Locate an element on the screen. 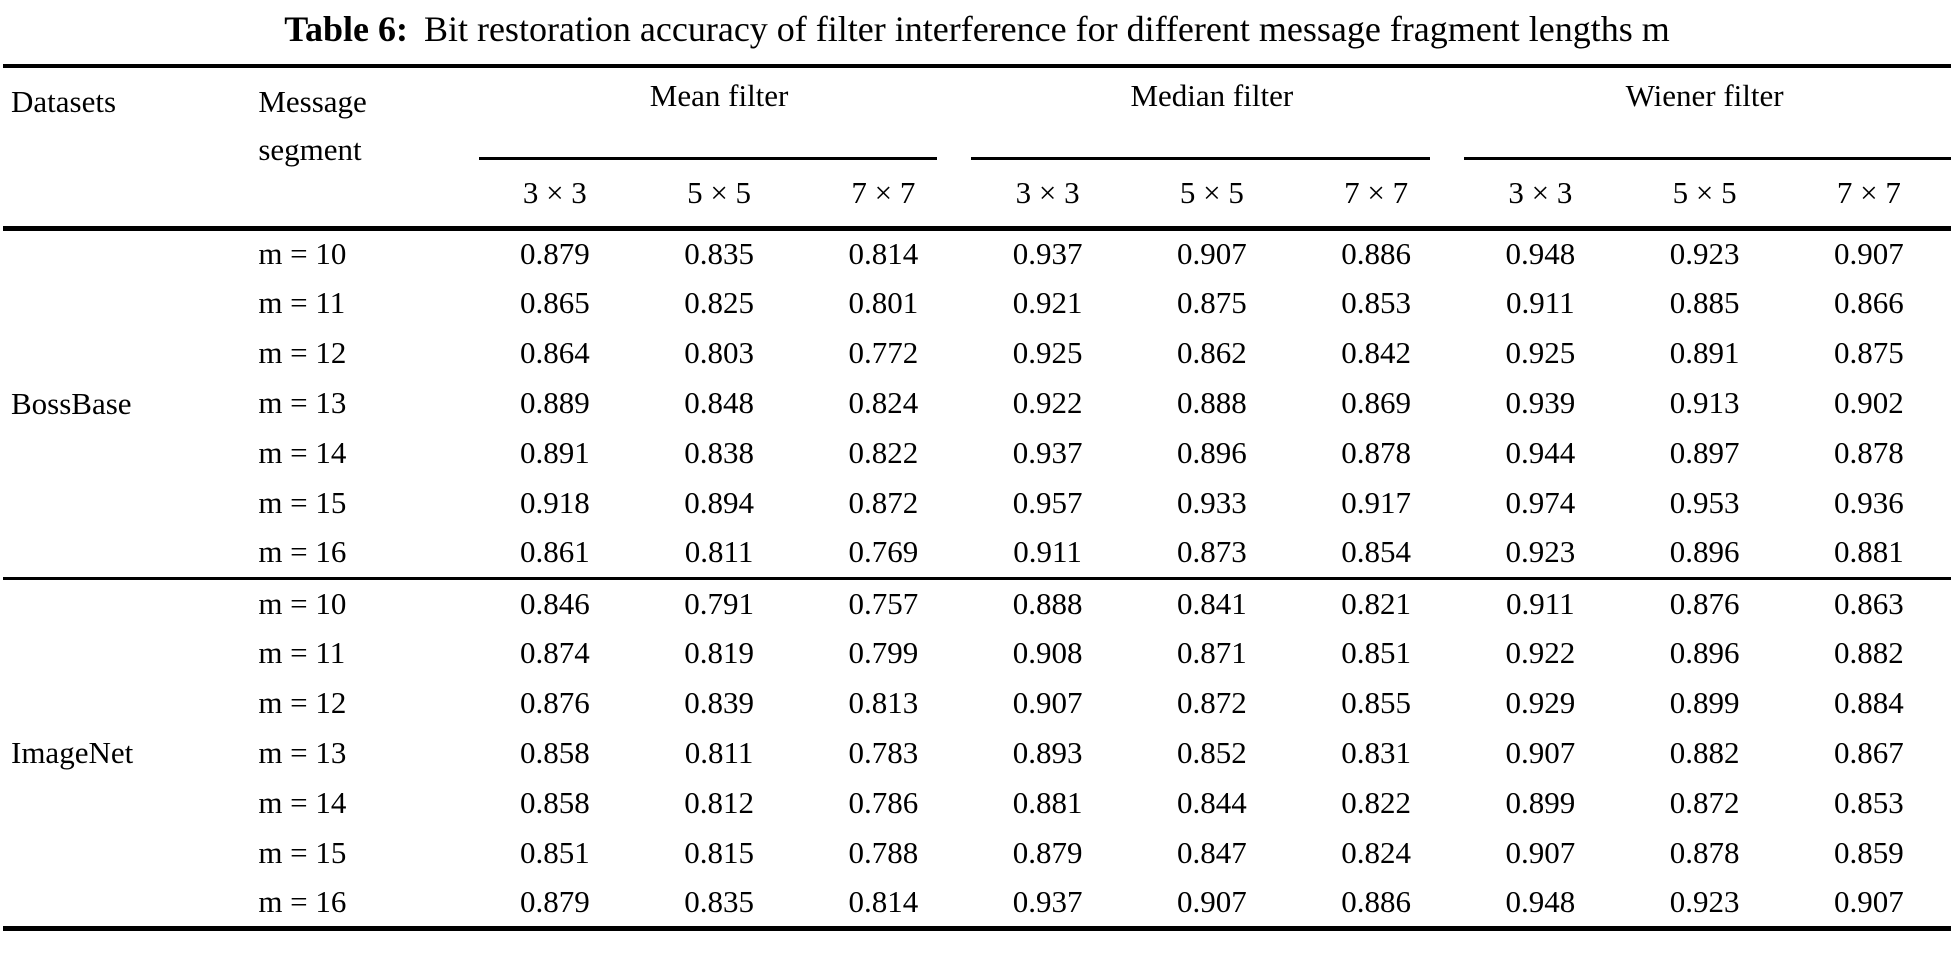  value-cell: 0.846 is located at coordinates (554, 602).